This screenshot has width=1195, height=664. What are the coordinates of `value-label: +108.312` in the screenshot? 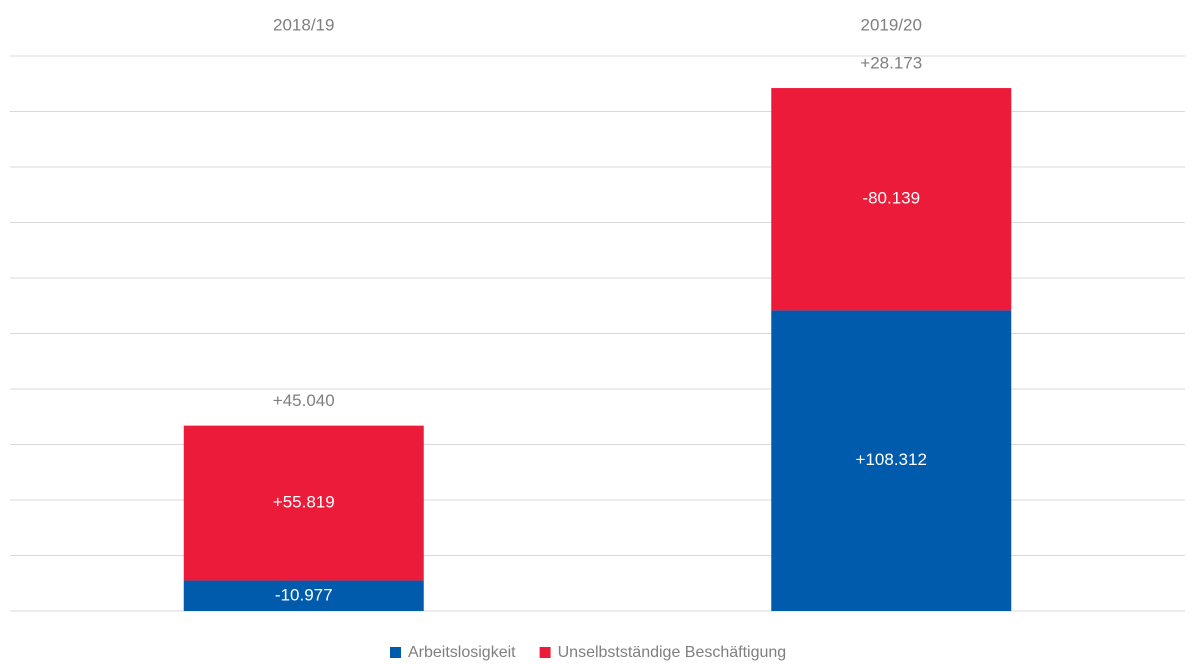 It's located at (891, 459).